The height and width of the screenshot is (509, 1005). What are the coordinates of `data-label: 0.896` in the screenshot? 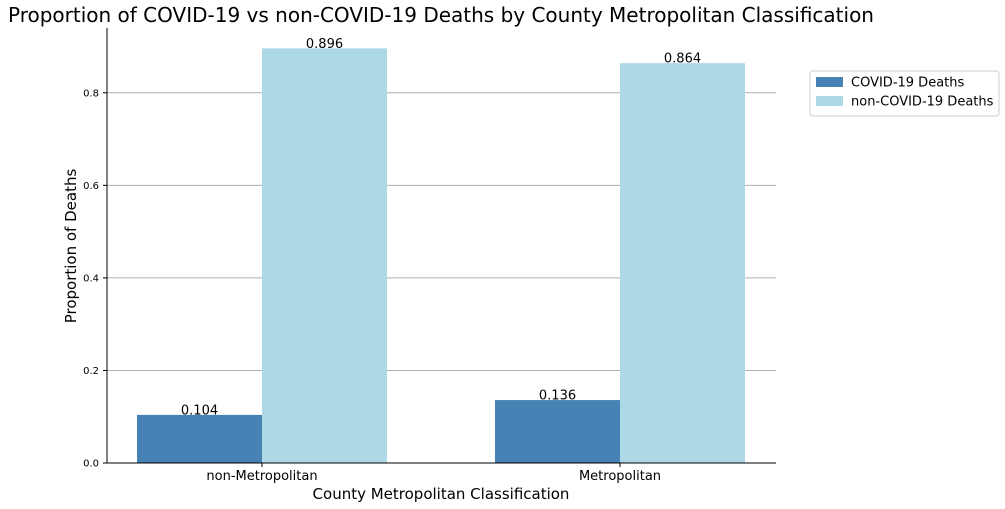 It's located at (324, 44).